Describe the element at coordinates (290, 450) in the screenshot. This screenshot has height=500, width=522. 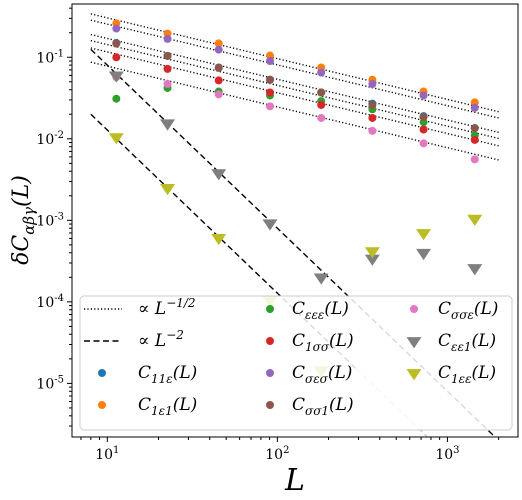
I see `x-axis: 101 102 103` at that location.